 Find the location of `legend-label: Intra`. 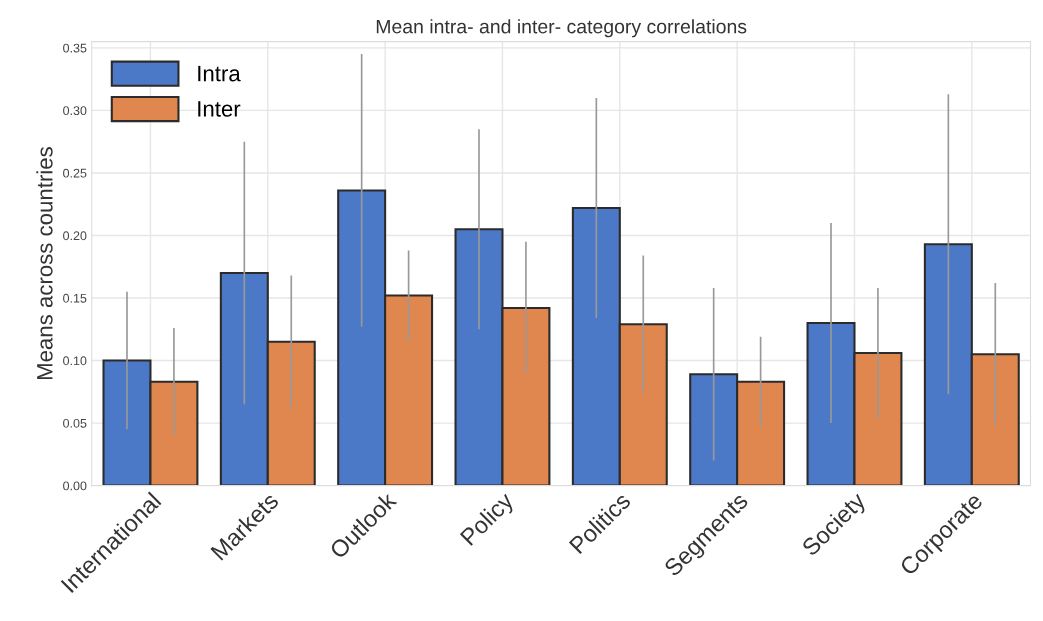

legend-label: Intra is located at coordinates (219, 73).